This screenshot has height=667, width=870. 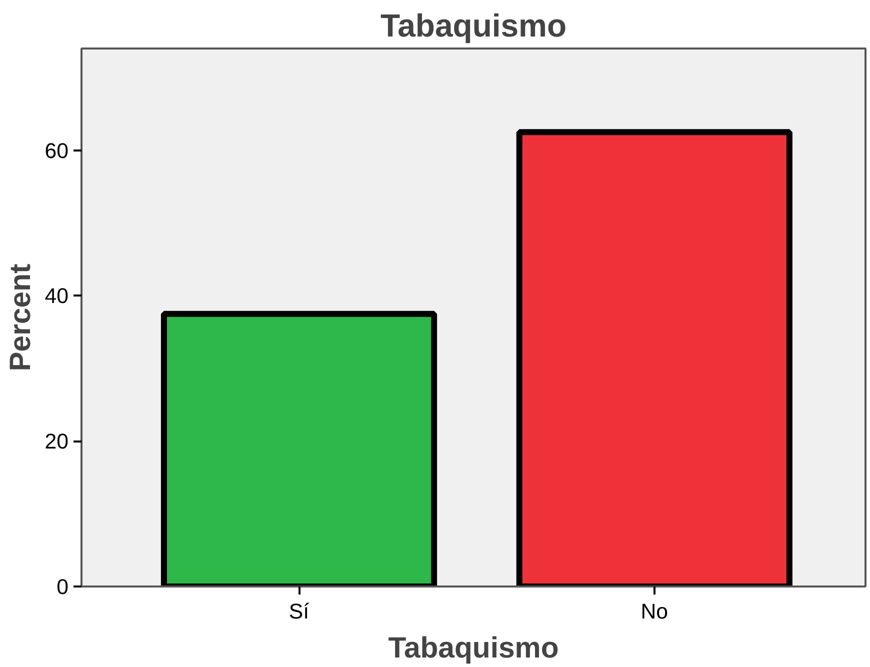 I want to click on y-tick-label: 40, so click(x=56, y=296).